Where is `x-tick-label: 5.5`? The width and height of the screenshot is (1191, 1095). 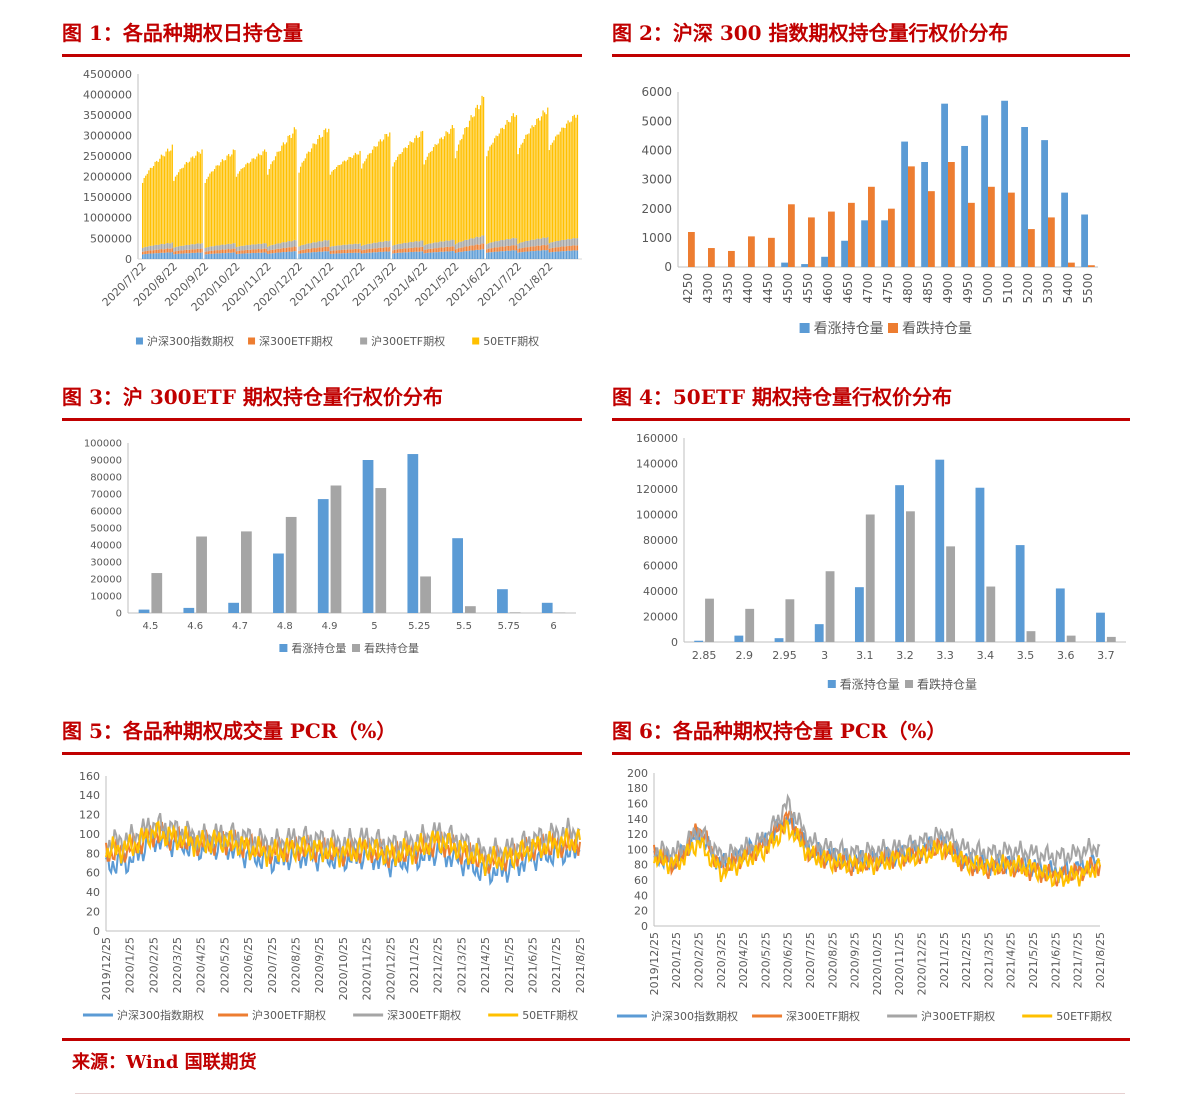 x-tick-label: 5.5 is located at coordinates (464, 626).